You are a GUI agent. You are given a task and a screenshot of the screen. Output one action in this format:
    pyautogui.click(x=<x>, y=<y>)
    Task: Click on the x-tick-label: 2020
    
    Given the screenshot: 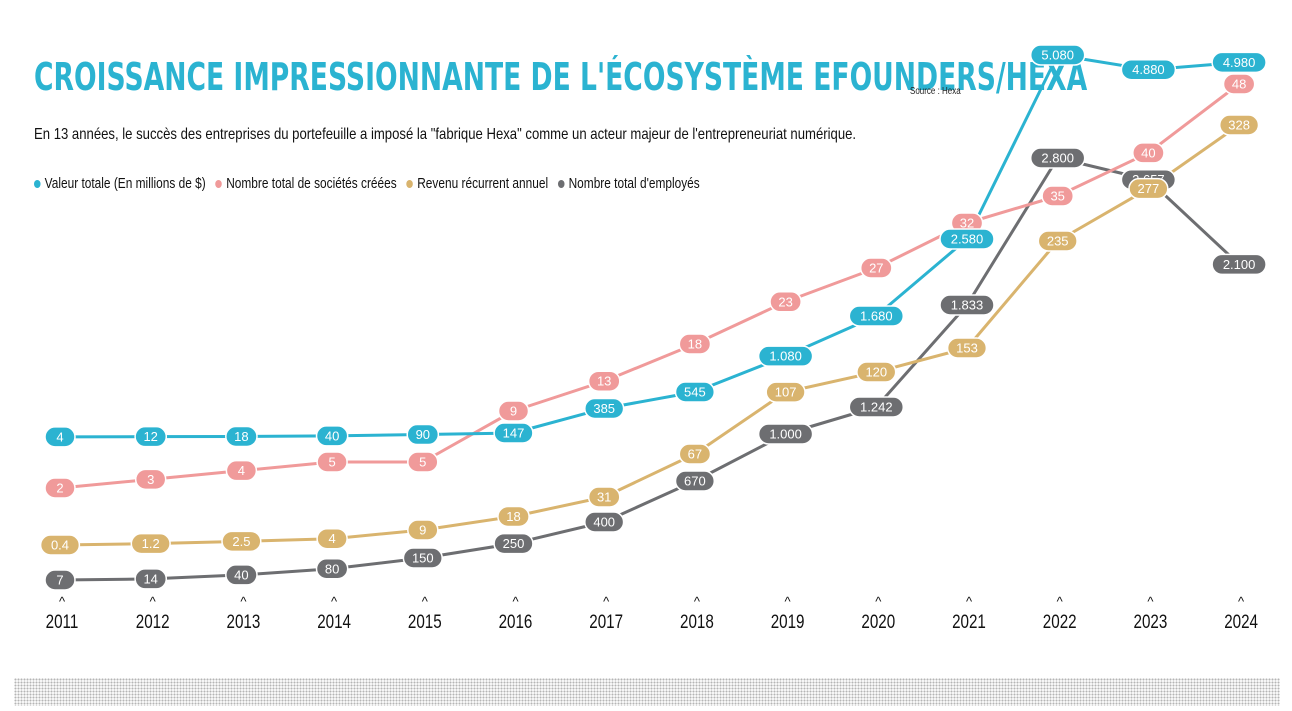 What is the action you would take?
    pyautogui.click(x=878, y=621)
    